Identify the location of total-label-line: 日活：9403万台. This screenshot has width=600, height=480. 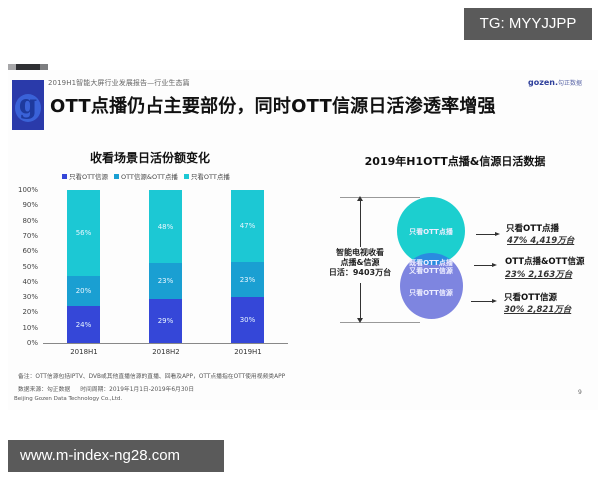
(360, 272).